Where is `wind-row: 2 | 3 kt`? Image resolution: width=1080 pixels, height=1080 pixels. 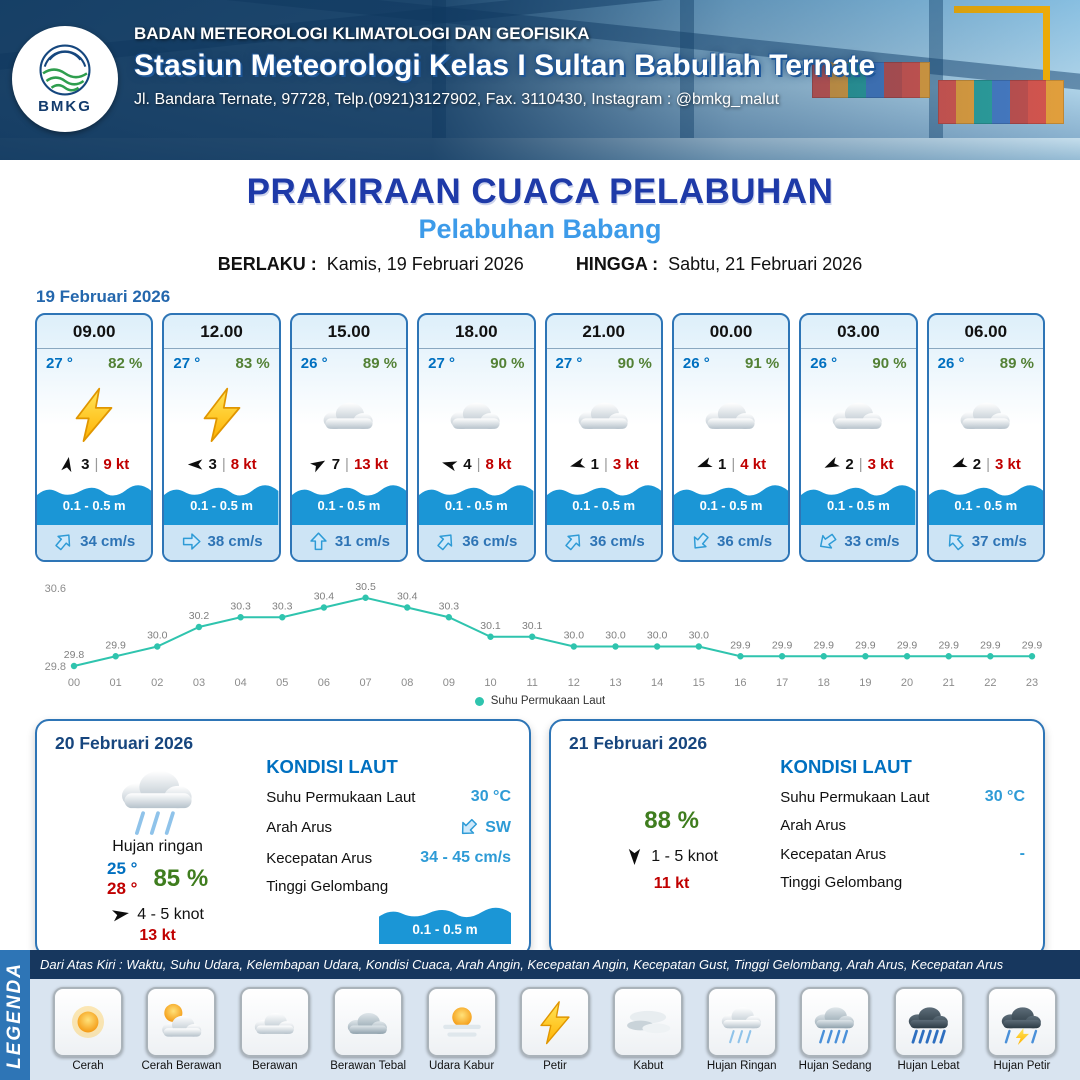
wind-row: 2 | 3 kt is located at coordinates (858, 467).